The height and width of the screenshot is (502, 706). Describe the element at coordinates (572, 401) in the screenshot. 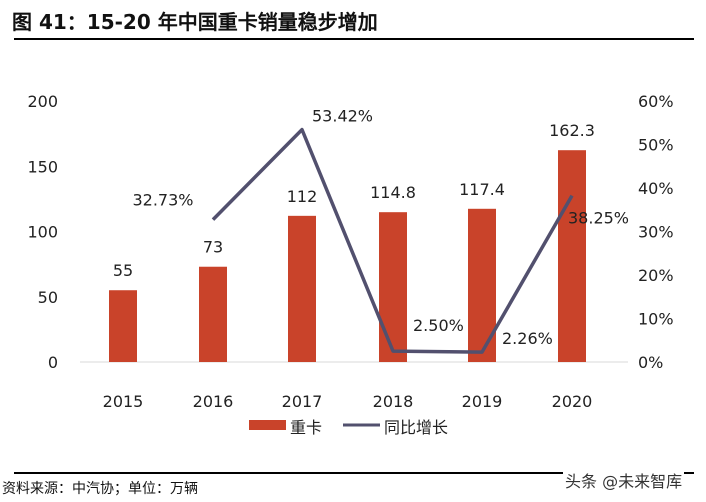

I see `x-tick-label: 2020` at that location.